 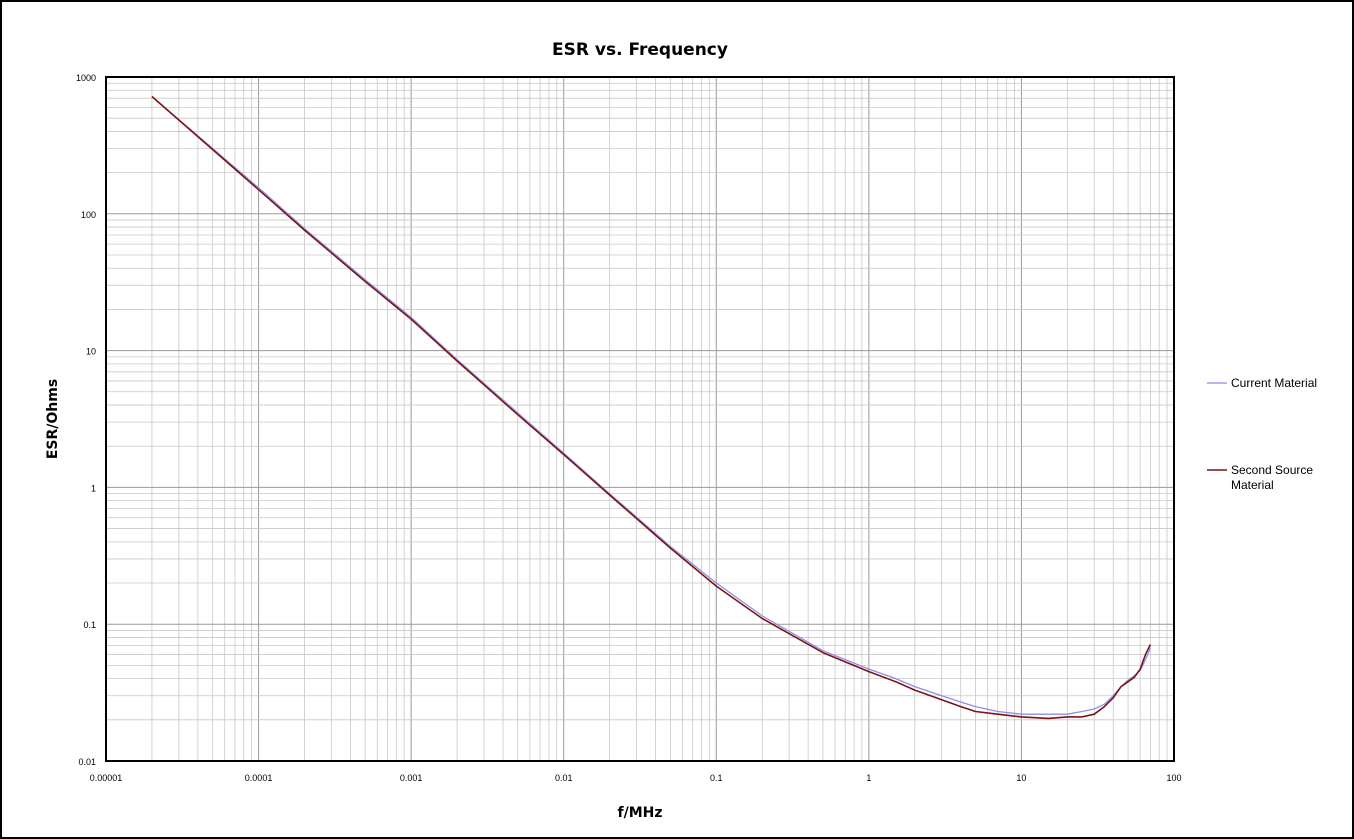 I want to click on x-tick-label: 100, so click(x=1173, y=778).